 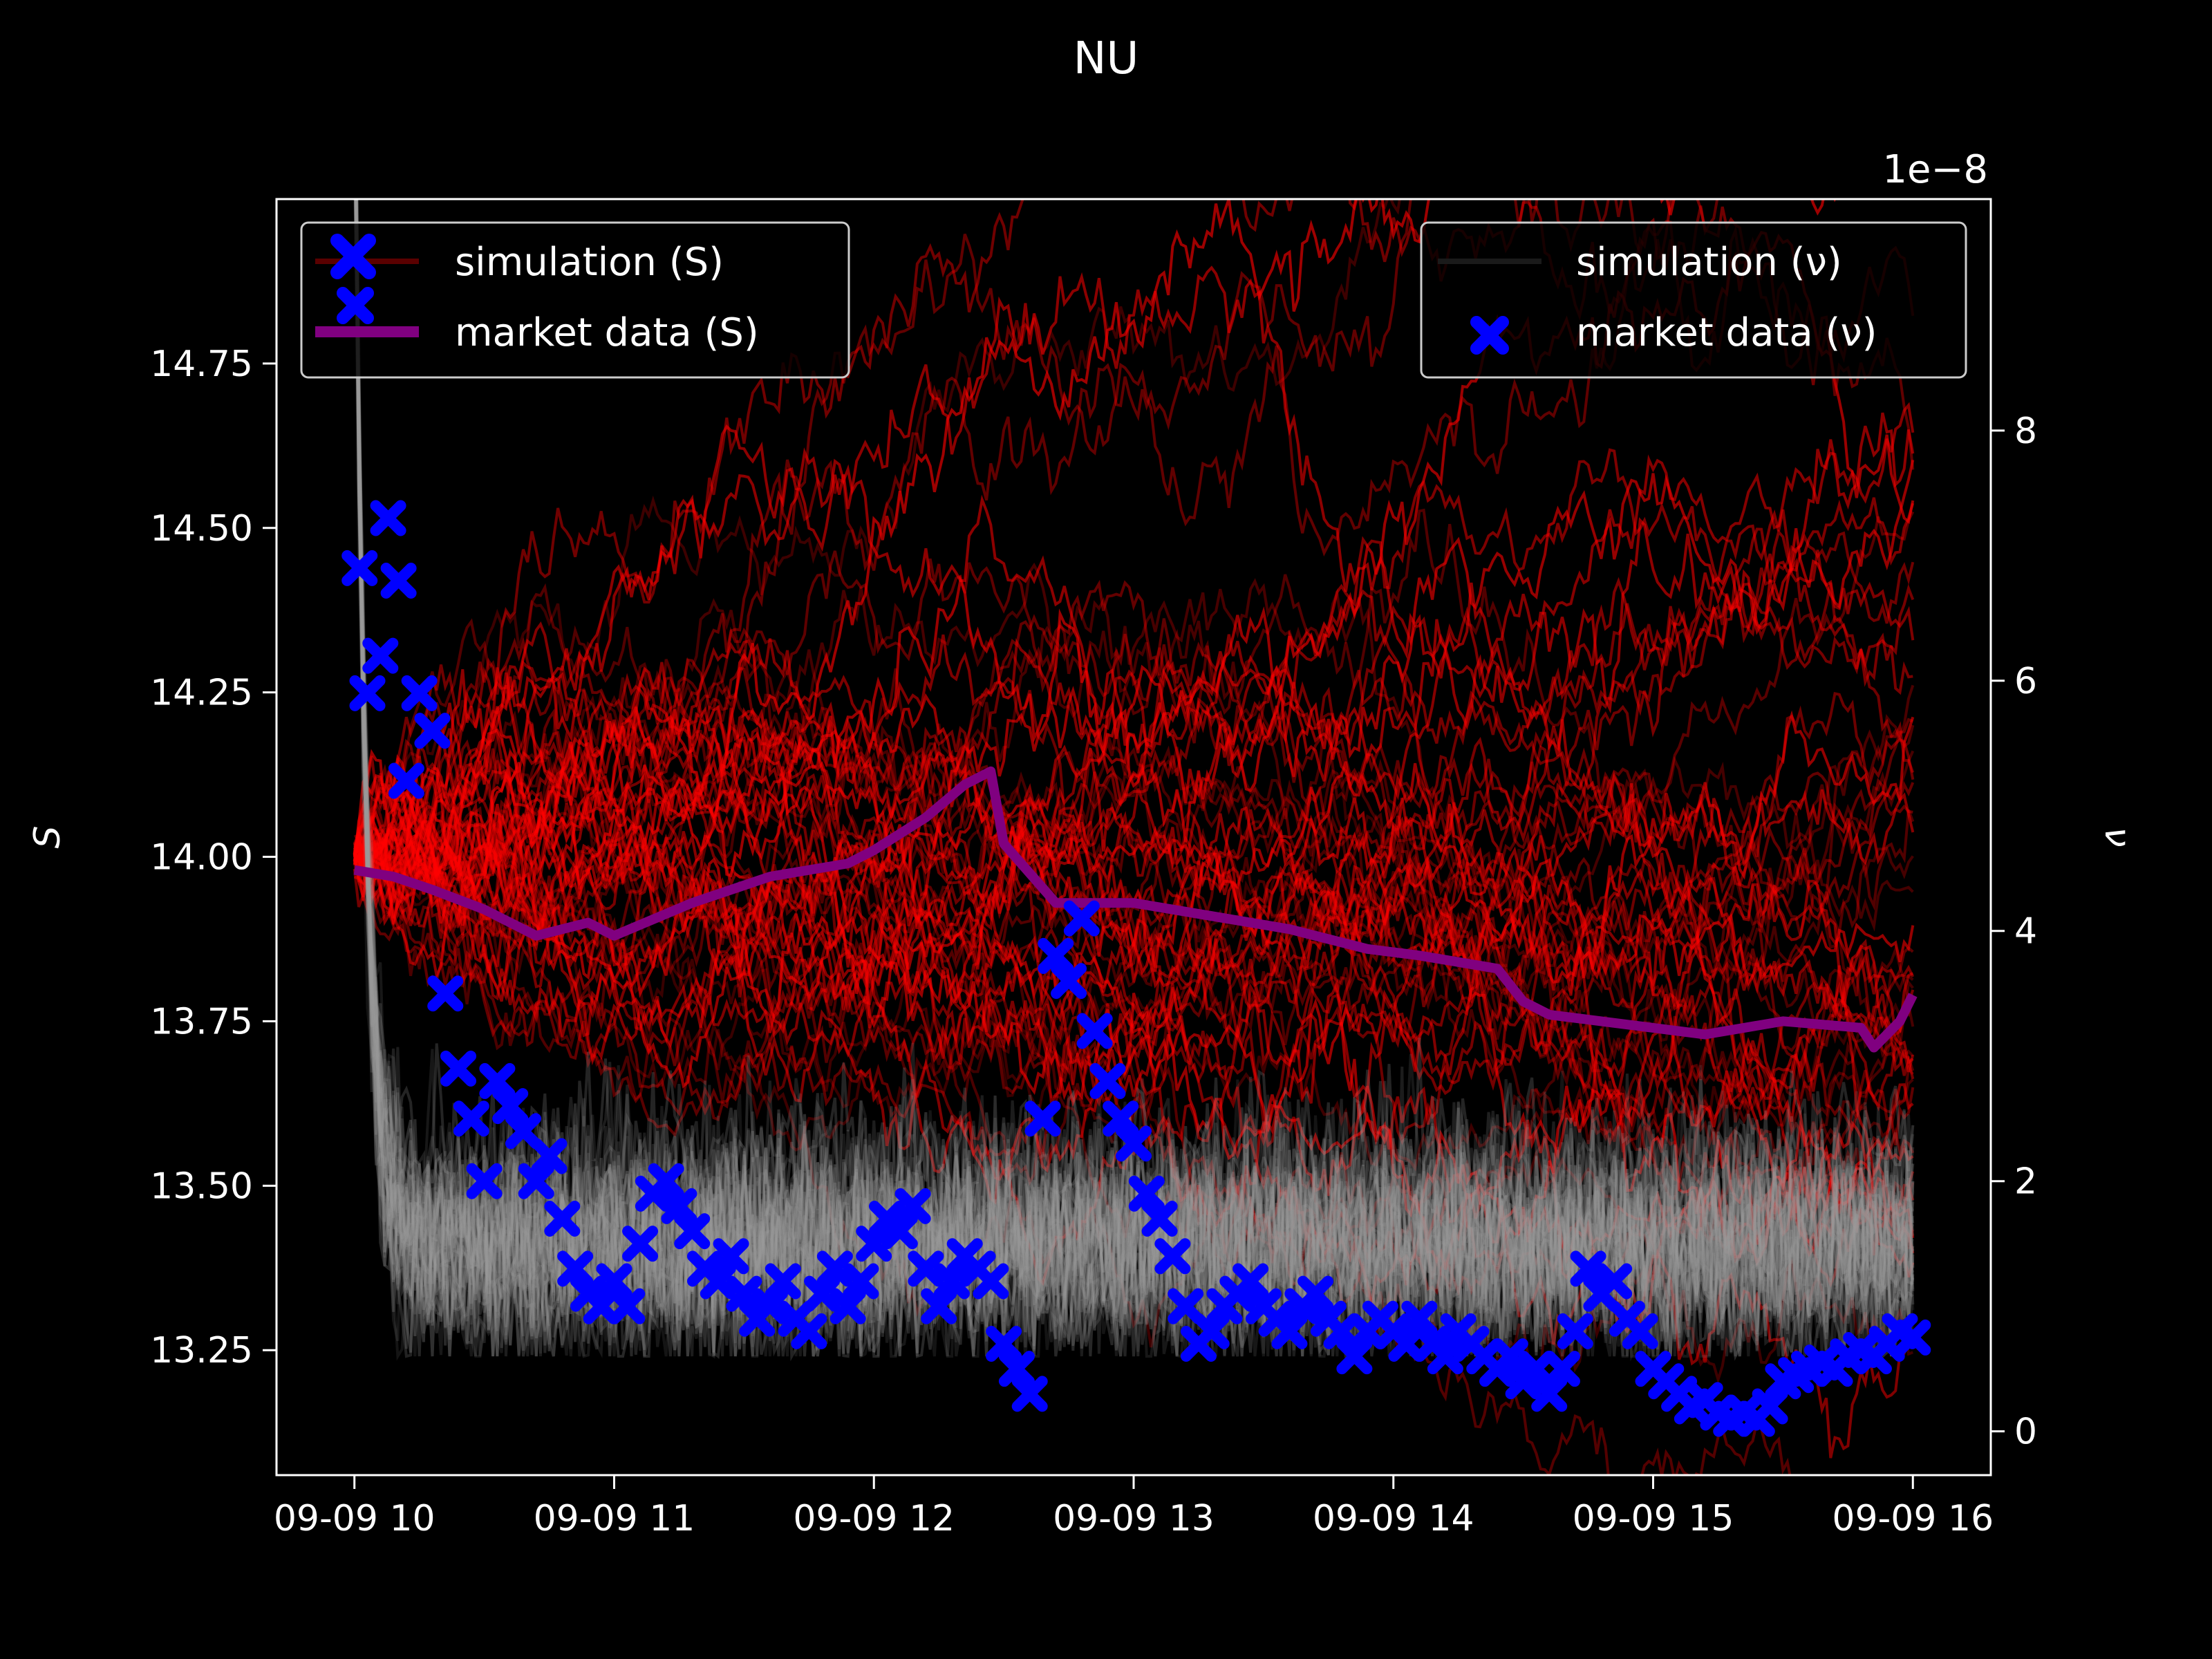 I want to click on left-axis-label: S, so click(x=48, y=836).